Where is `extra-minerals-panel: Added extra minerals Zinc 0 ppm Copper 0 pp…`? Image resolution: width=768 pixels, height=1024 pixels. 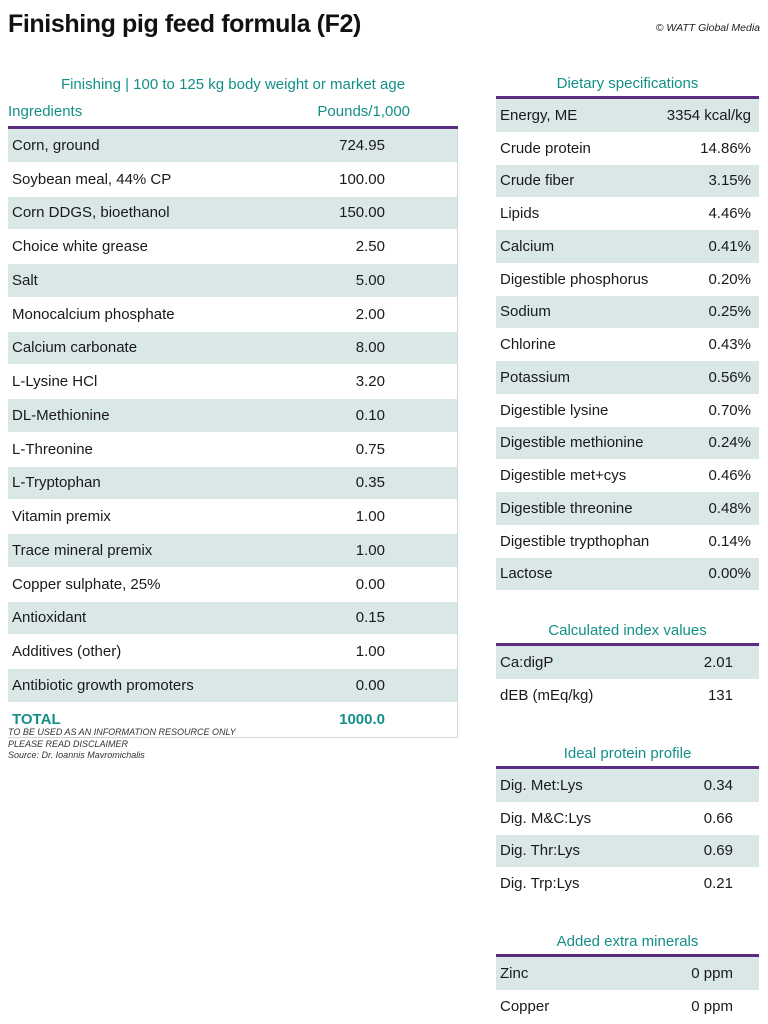
extra-minerals-panel: Added extra minerals Zinc 0 ppm Copper 0 pp… is located at coordinates (627, 976).